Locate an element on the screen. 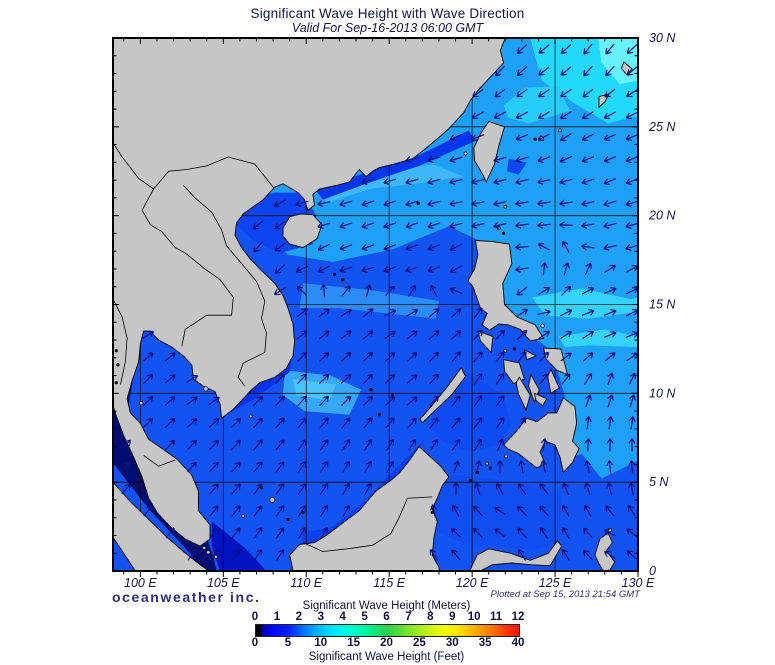  border-malaysia-thailand is located at coordinates (159, 461).